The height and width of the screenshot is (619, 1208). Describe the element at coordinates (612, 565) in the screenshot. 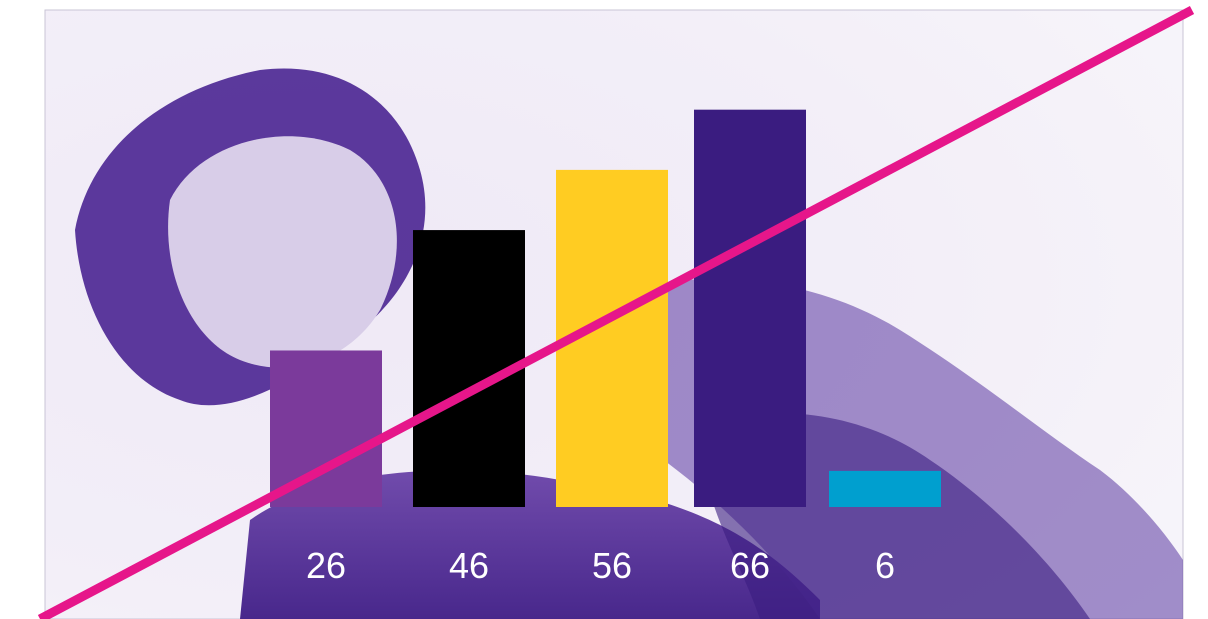

I see `value-label: 56` at that location.